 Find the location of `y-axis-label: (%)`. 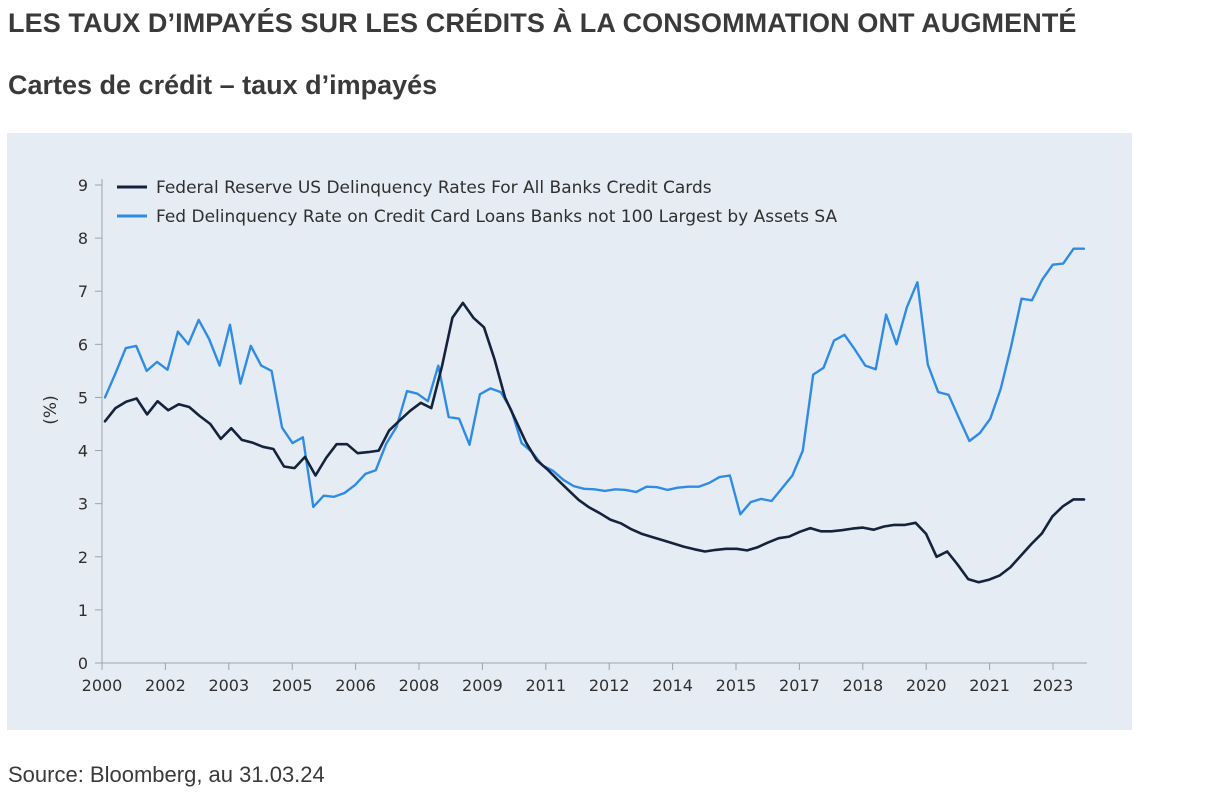

y-axis-label: (%) is located at coordinates (51, 409).